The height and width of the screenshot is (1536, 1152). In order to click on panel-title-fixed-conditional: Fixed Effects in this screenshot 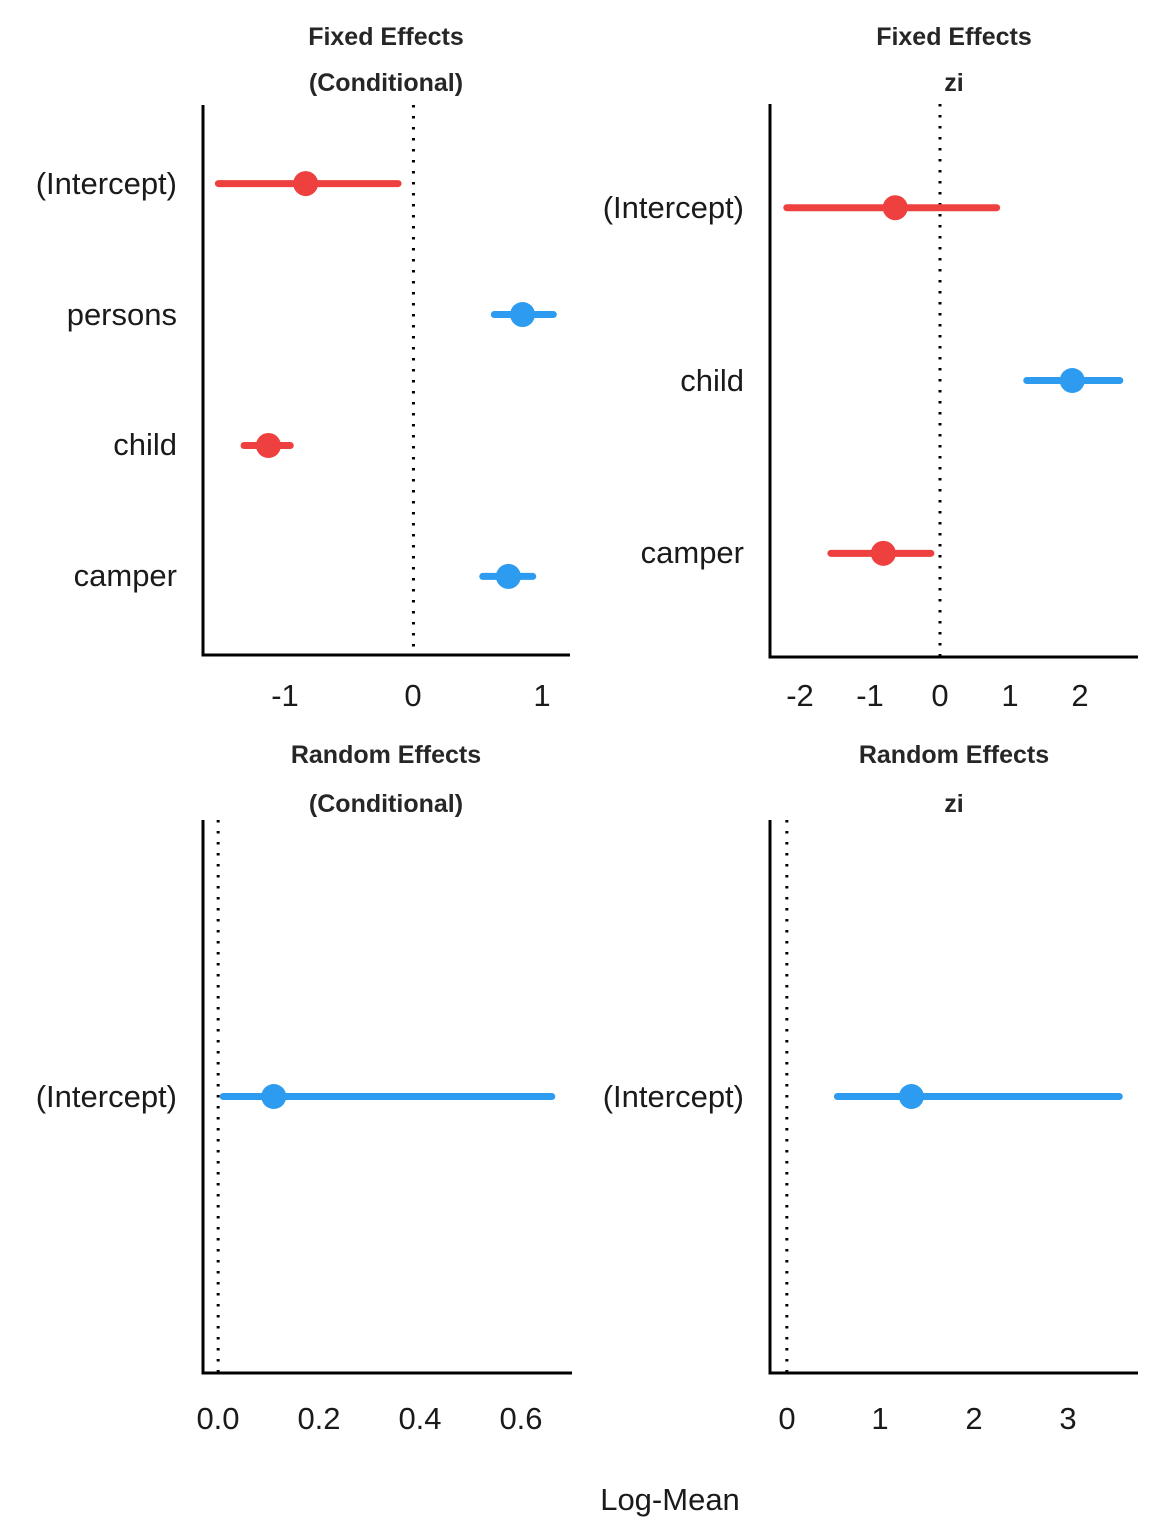, I will do `click(386, 37)`.